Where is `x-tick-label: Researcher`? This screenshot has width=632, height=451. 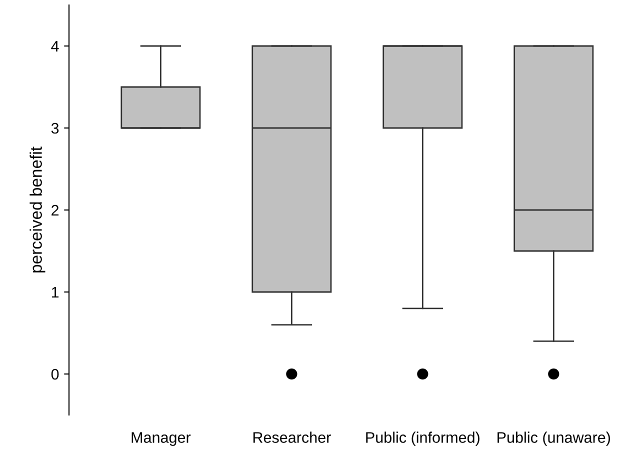 x-tick-label: Researcher is located at coordinates (292, 437).